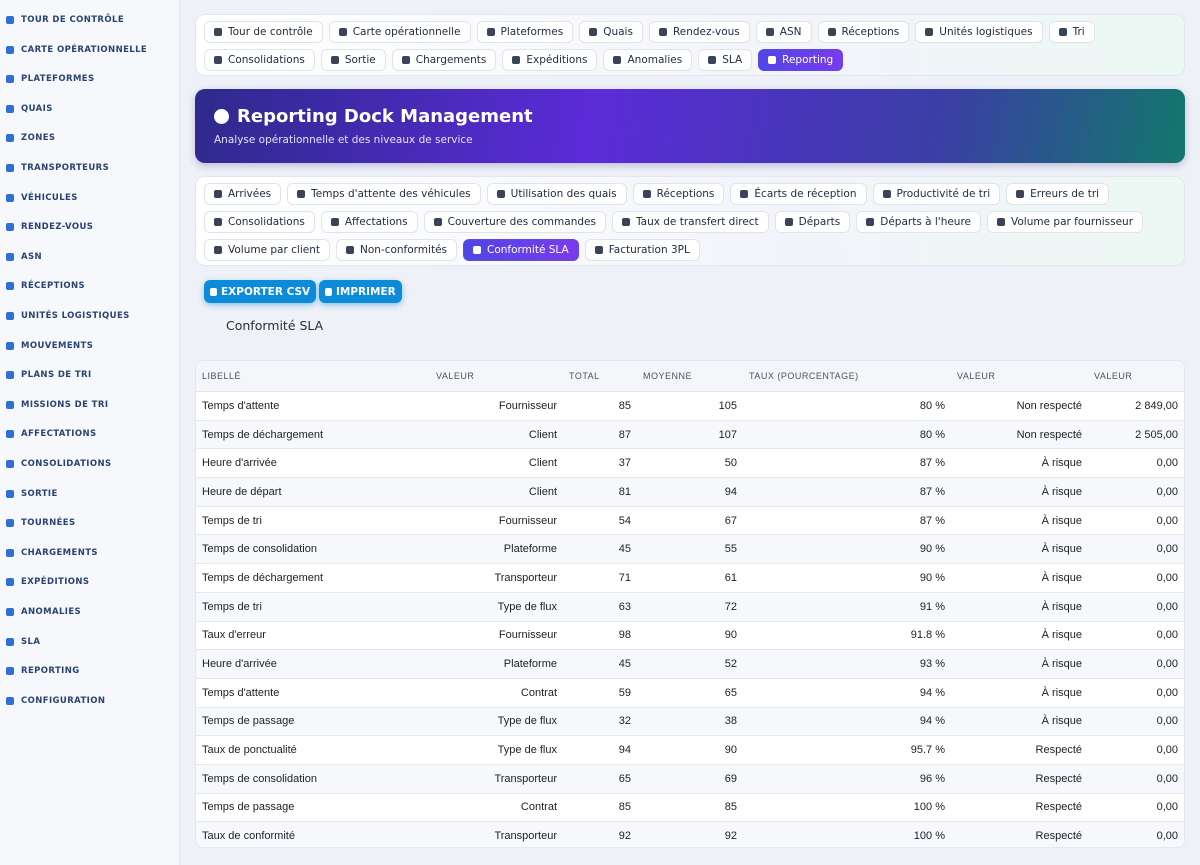 The width and height of the screenshot is (1200, 865). What do you see at coordinates (57, 405) in the screenshot?
I see `sidebar-item: MISSIONS DE TRI` at bounding box center [57, 405].